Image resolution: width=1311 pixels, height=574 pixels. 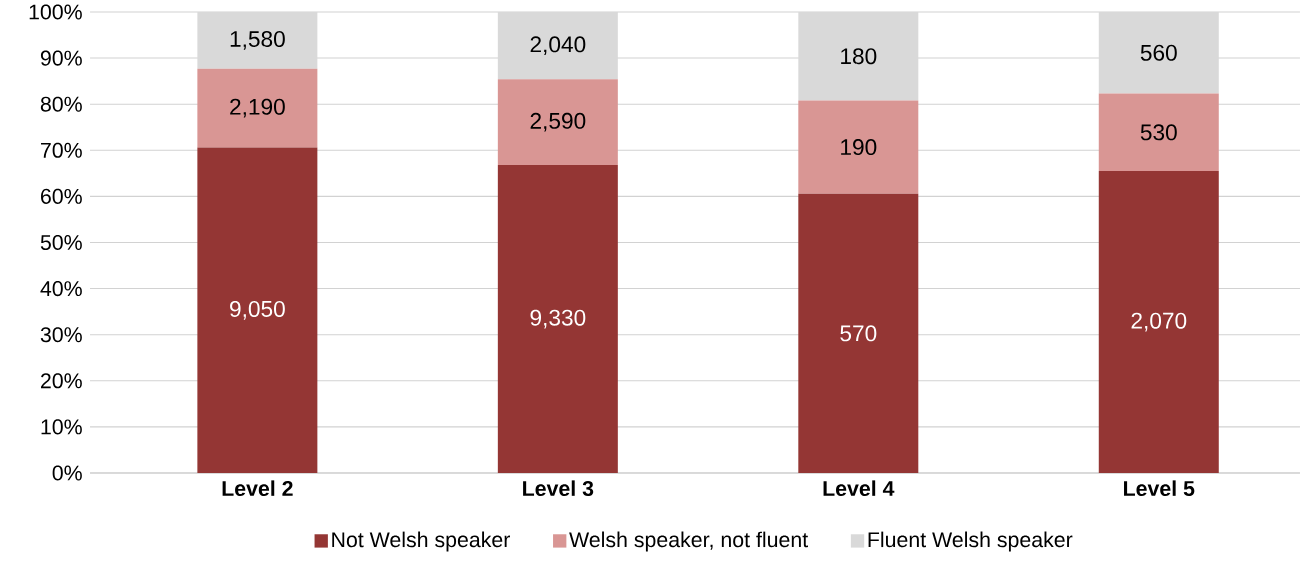 I want to click on y-tick-label: 30%, so click(x=61, y=335).